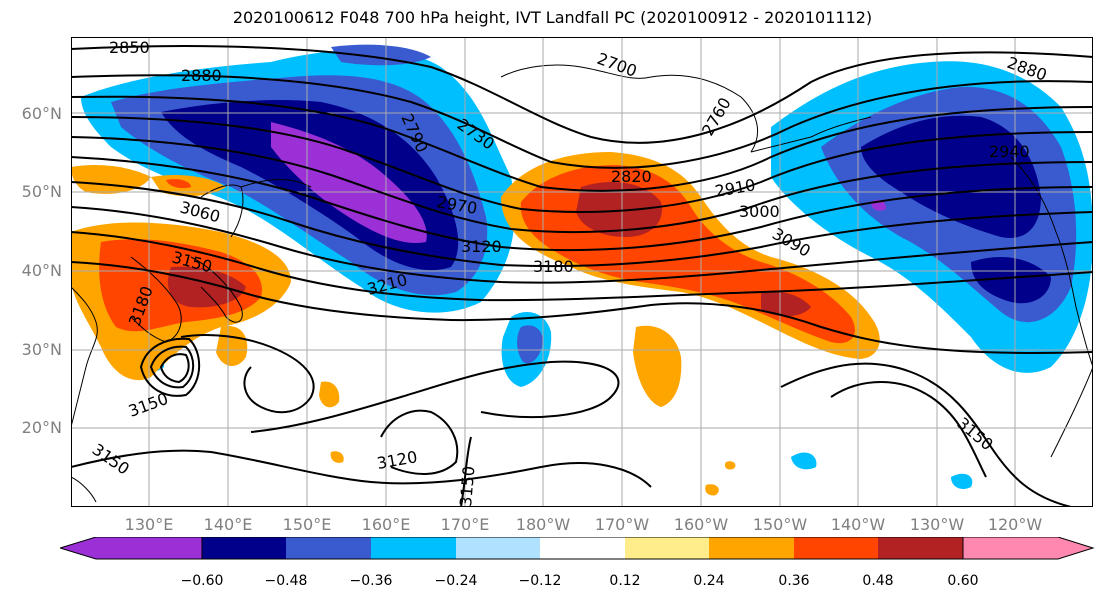 The height and width of the screenshot is (601, 1105). What do you see at coordinates (202, 581) in the screenshot?
I see `colorbar-tick: −0.60` at bounding box center [202, 581].